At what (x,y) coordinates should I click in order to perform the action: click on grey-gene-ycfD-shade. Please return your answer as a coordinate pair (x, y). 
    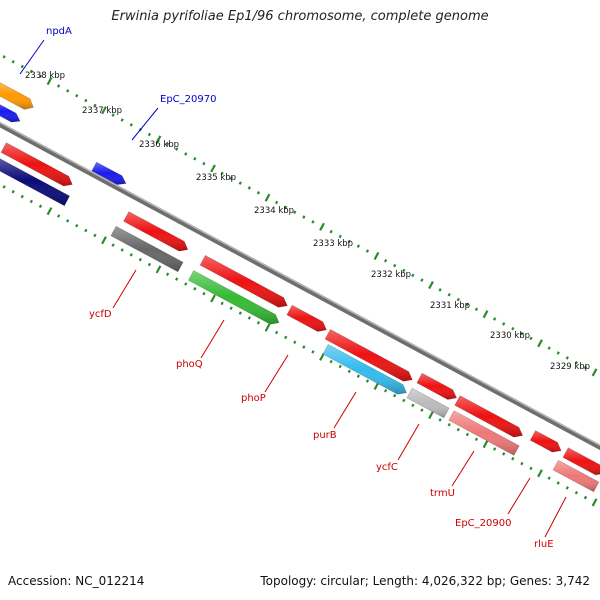
    Looking at the image, I should click on (147, 249).